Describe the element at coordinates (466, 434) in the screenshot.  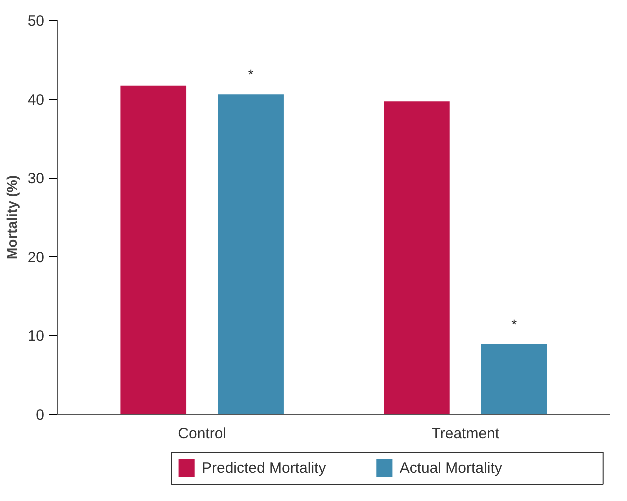
I see `x-tick-label: Treatment` at that location.